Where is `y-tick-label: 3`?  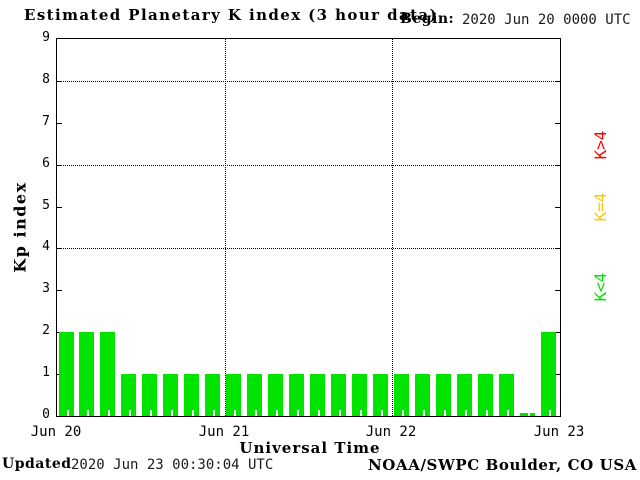 y-tick-label: 3 is located at coordinates (46, 288).